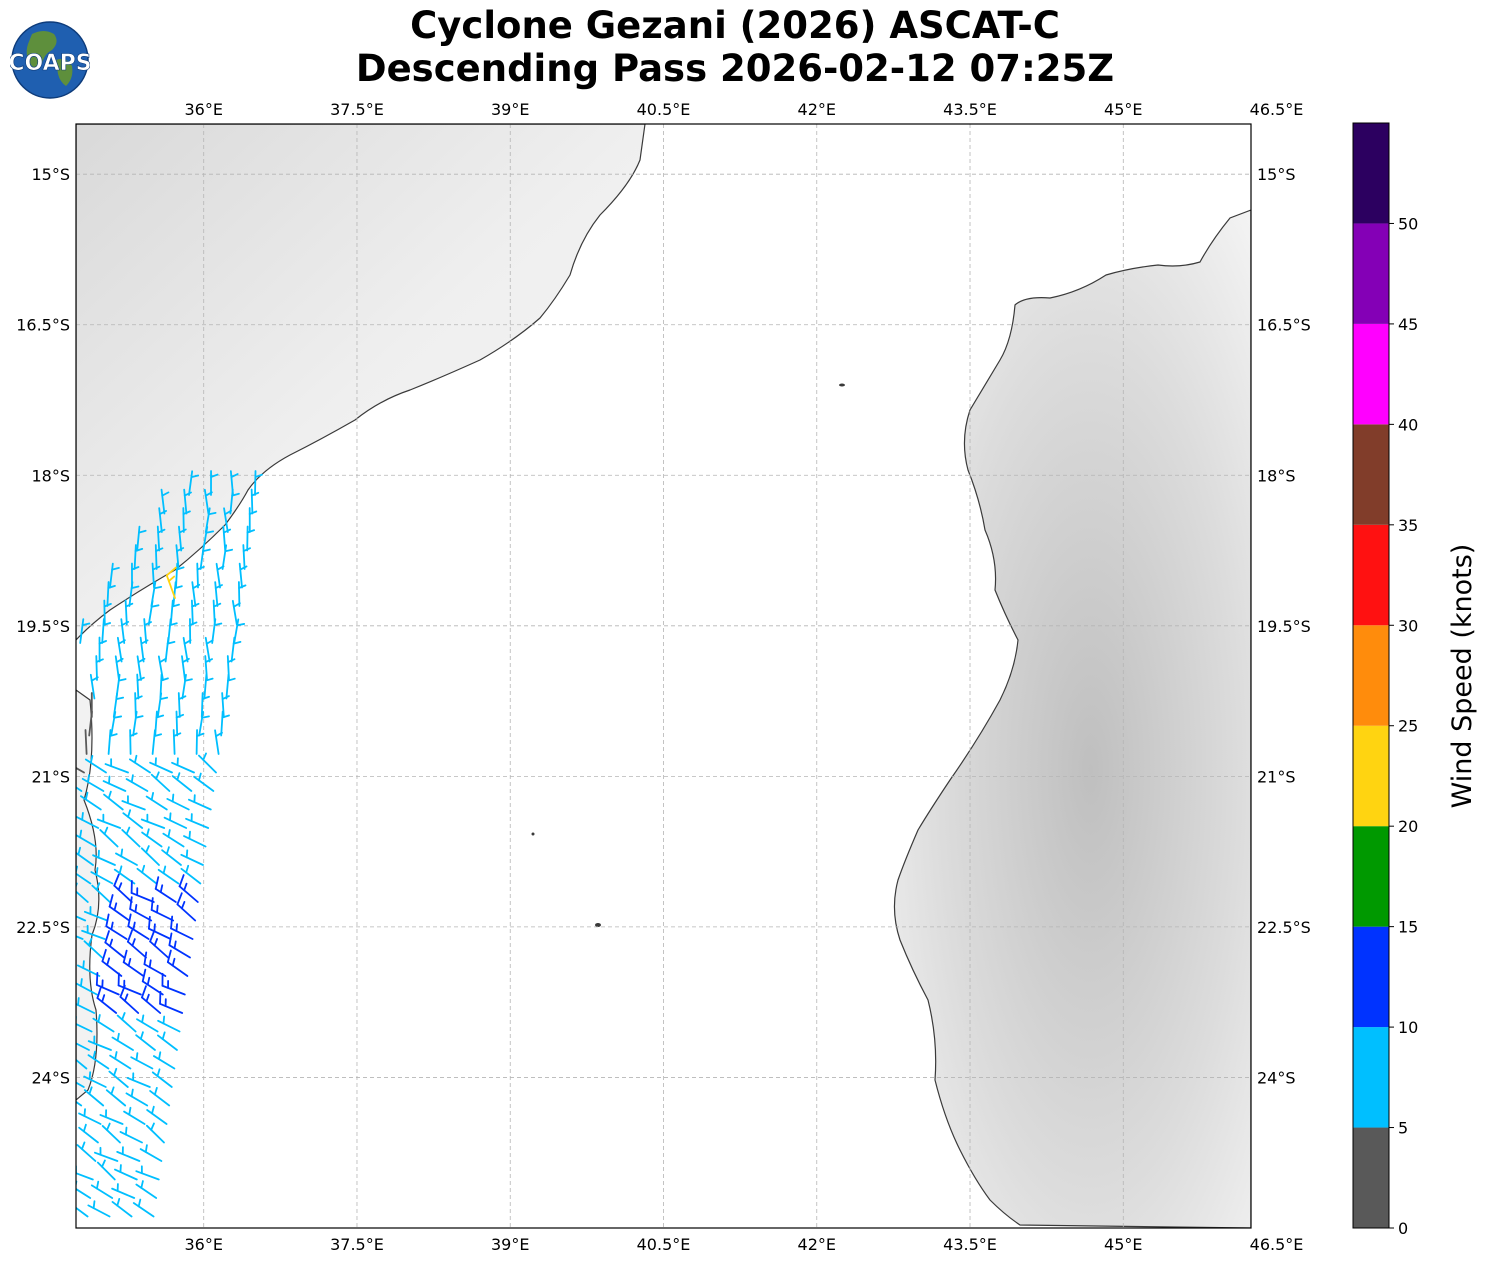 This screenshot has width=1490, height=1264. Describe the element at coordinates (1371, 675) in the screenshot. I see `colorbar` at that location.